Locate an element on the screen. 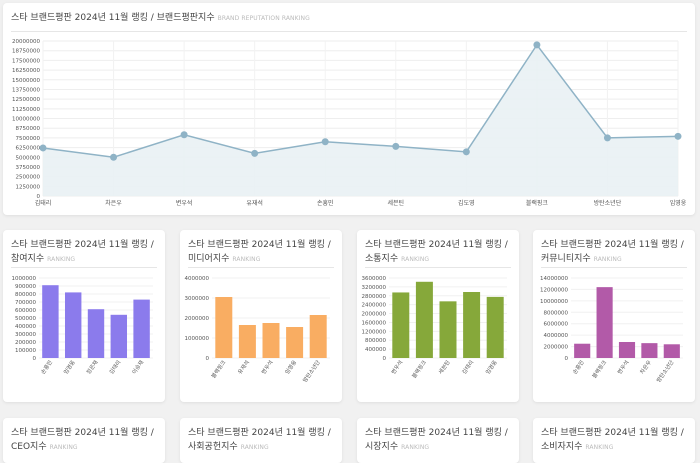 The width and height of the screenshot is (700, 463). media-divider is located at coordinates (261, 267).